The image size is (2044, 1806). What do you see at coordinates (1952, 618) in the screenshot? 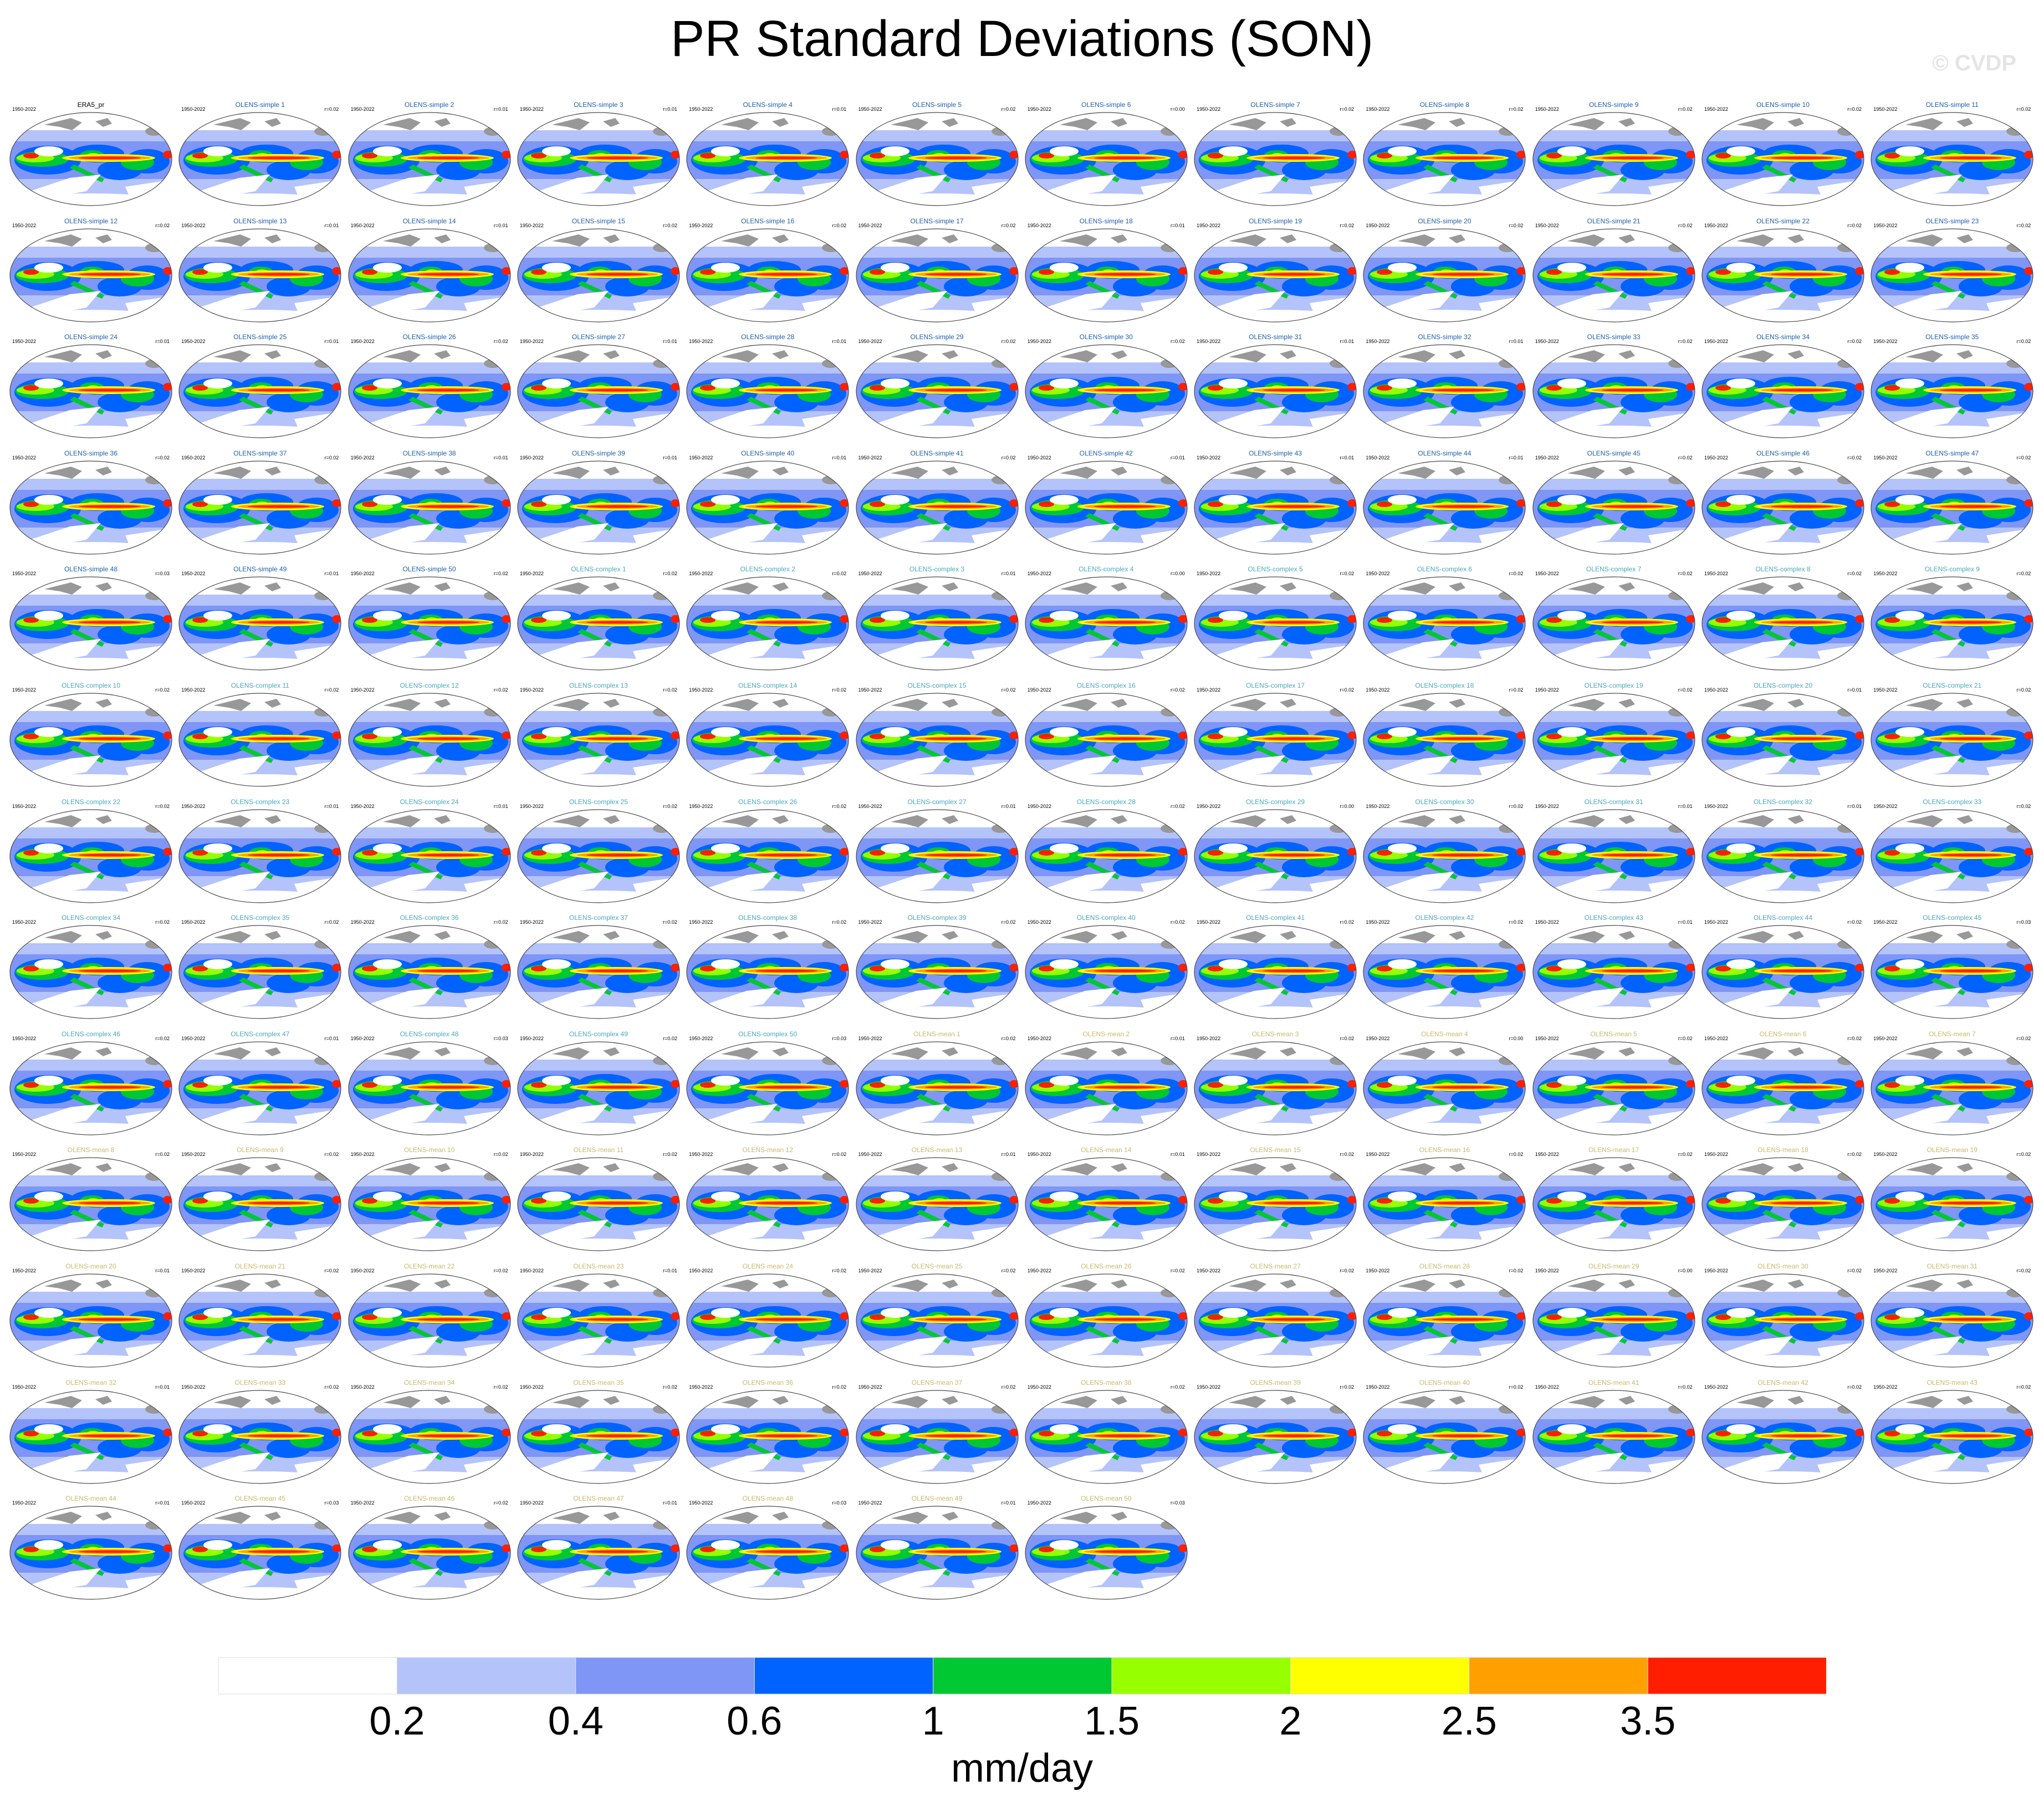
I see `map-panel: 1950-2022 OLENS-complex 9 r=0.02` at bounding box center [1952, 618].